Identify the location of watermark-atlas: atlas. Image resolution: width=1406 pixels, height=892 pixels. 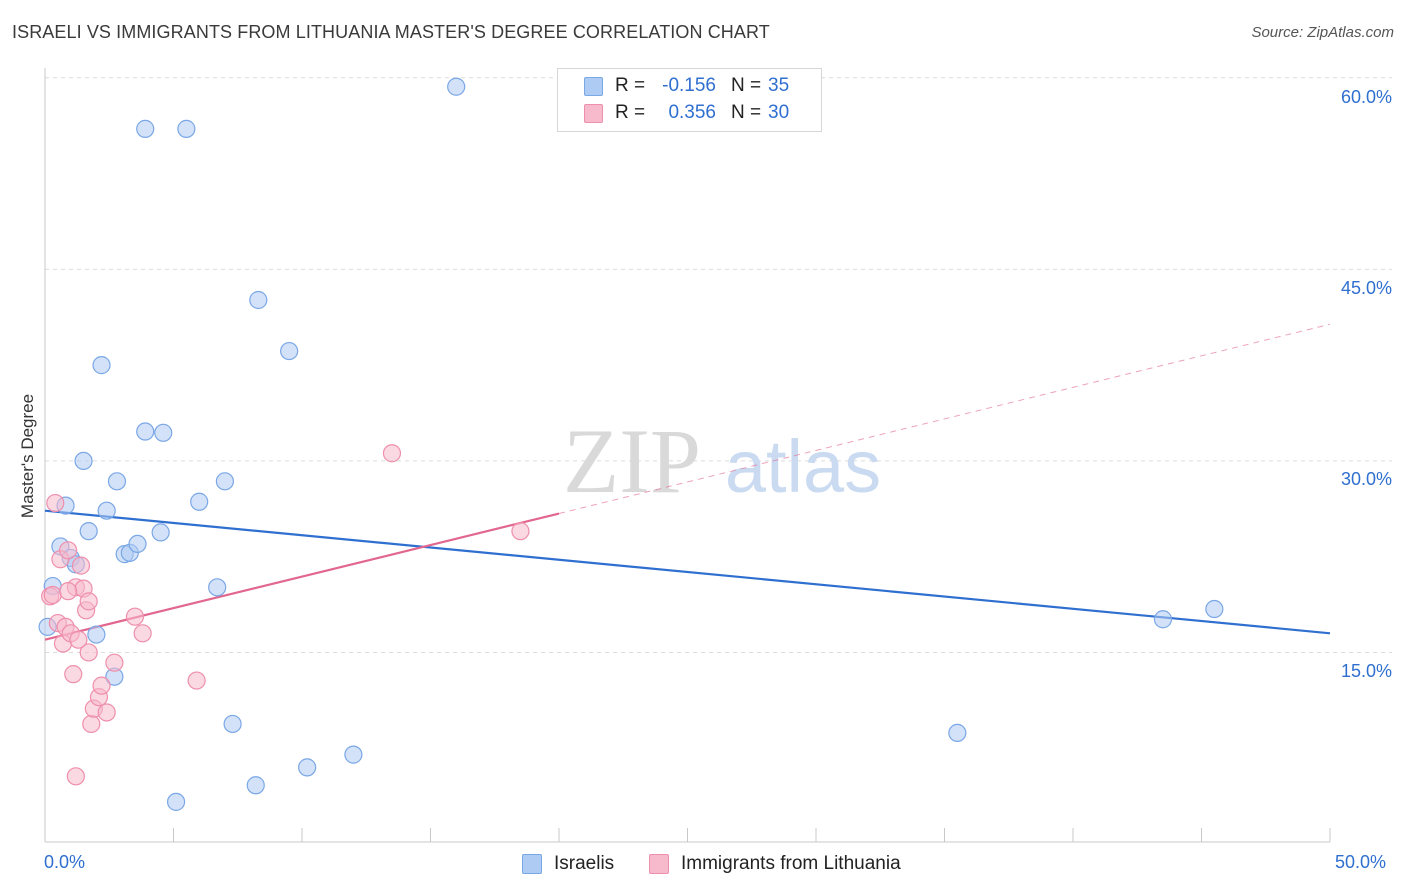
(803, 466).